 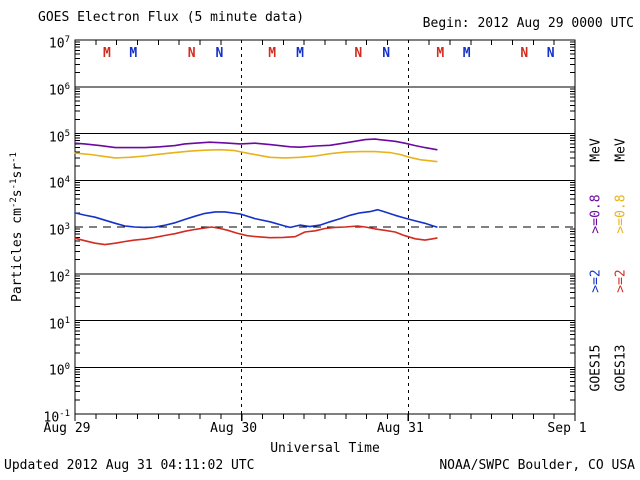 I want to click on goes15-ge-2-label: >=2, so click(x=596, y=281).